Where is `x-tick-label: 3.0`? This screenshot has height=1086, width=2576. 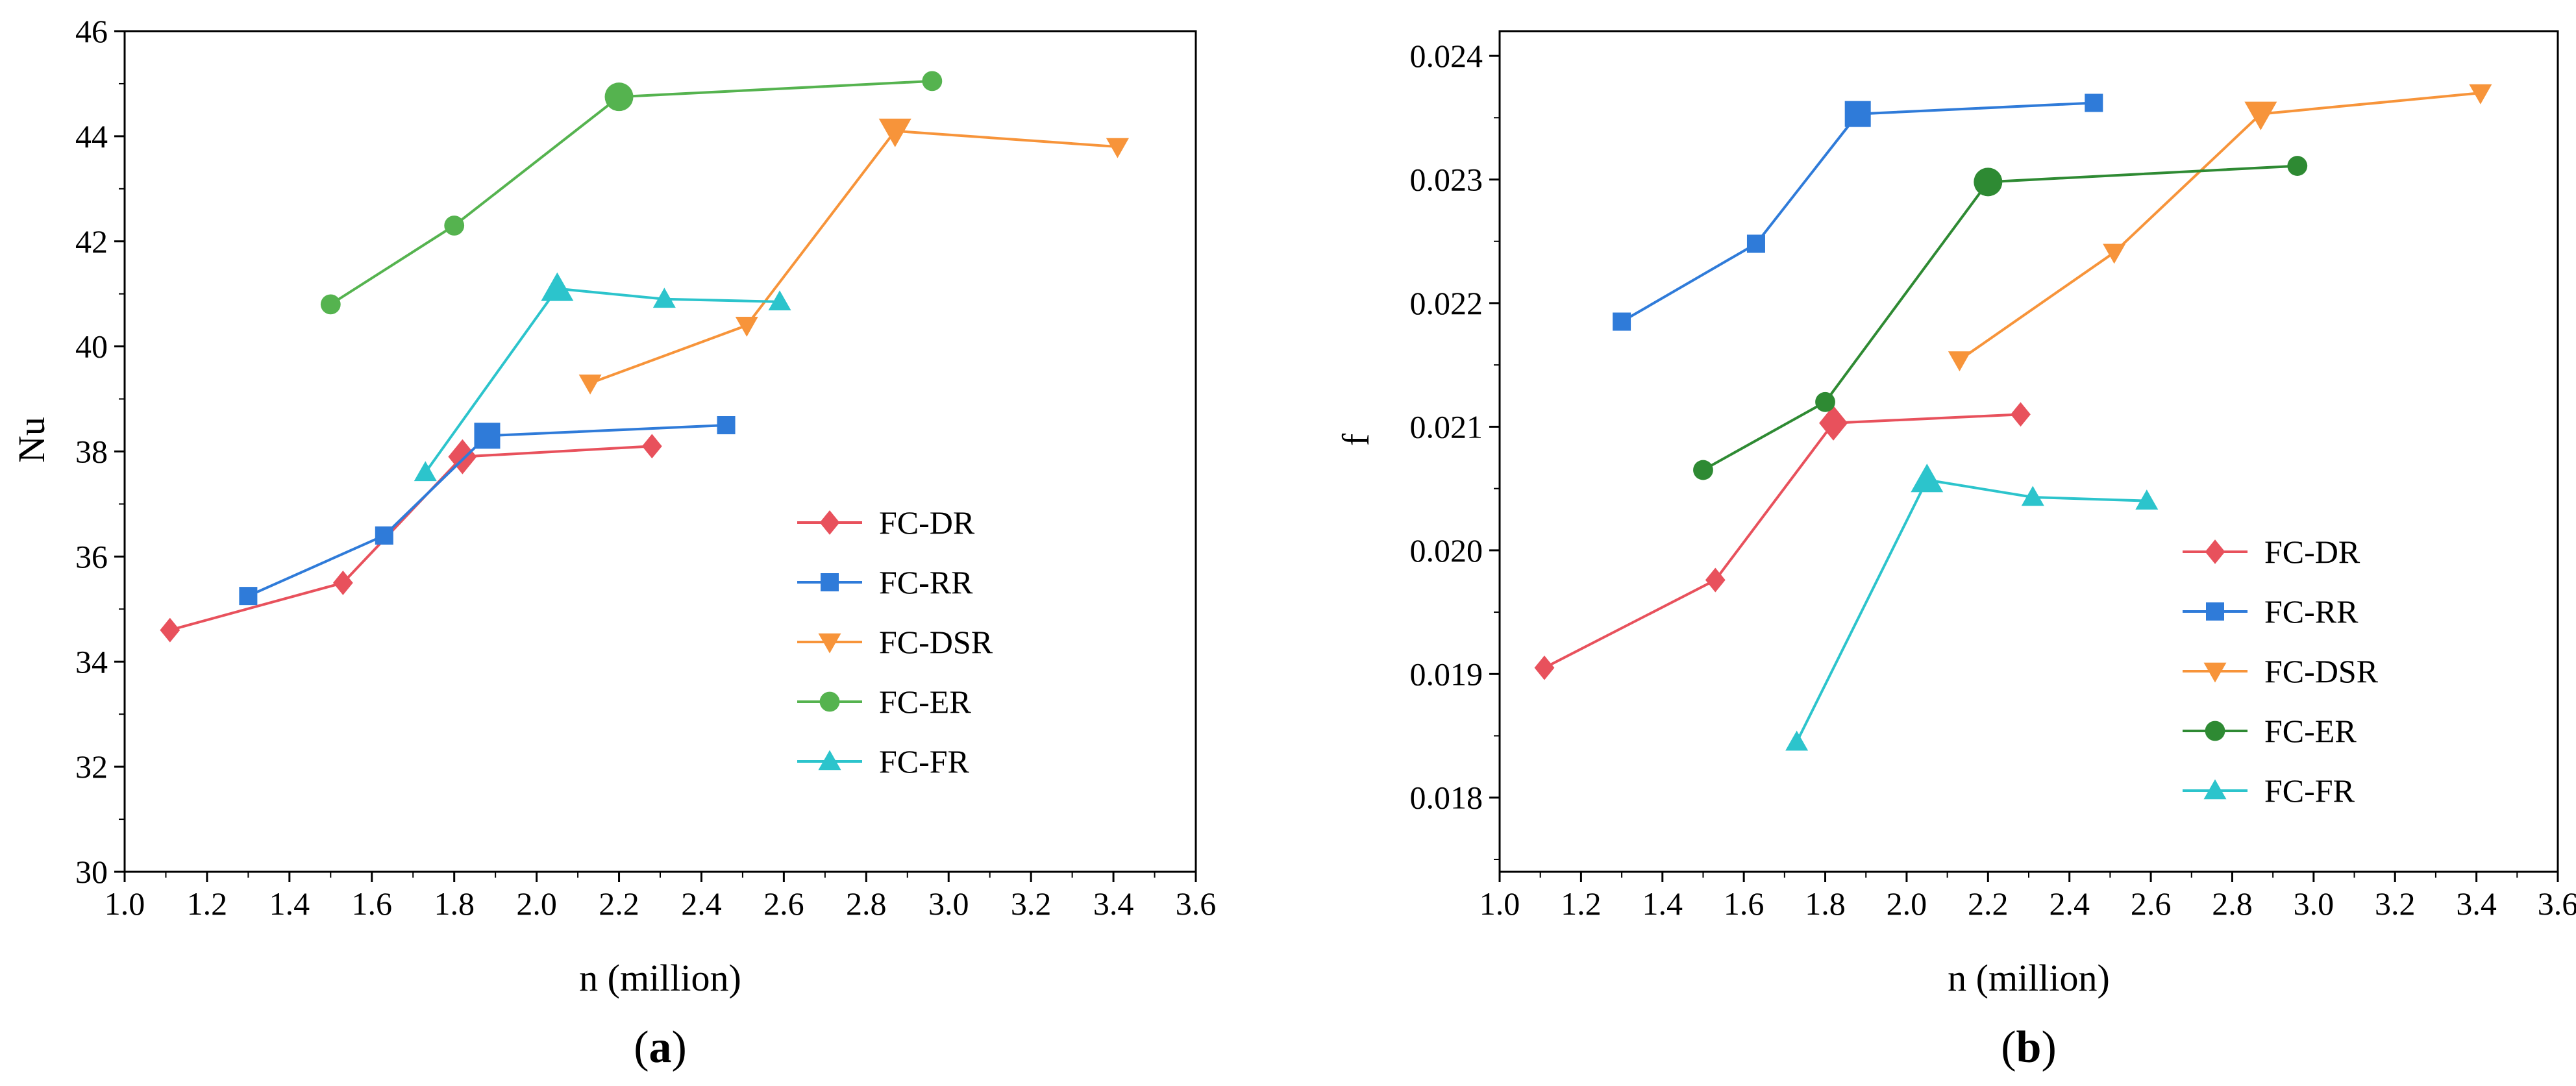 x-tick-label: 3.0 is located at coordinates (2314, 903).